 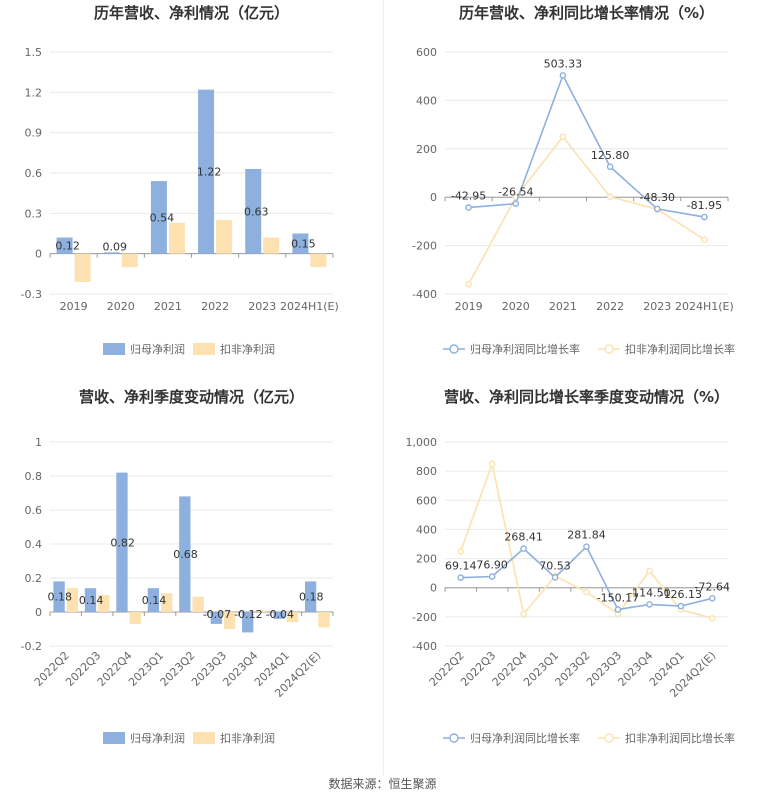 What do you see at coordinates (555, 565) in the screenshot?
I see `data-label: 70.53` at bounding box center [555, 565].